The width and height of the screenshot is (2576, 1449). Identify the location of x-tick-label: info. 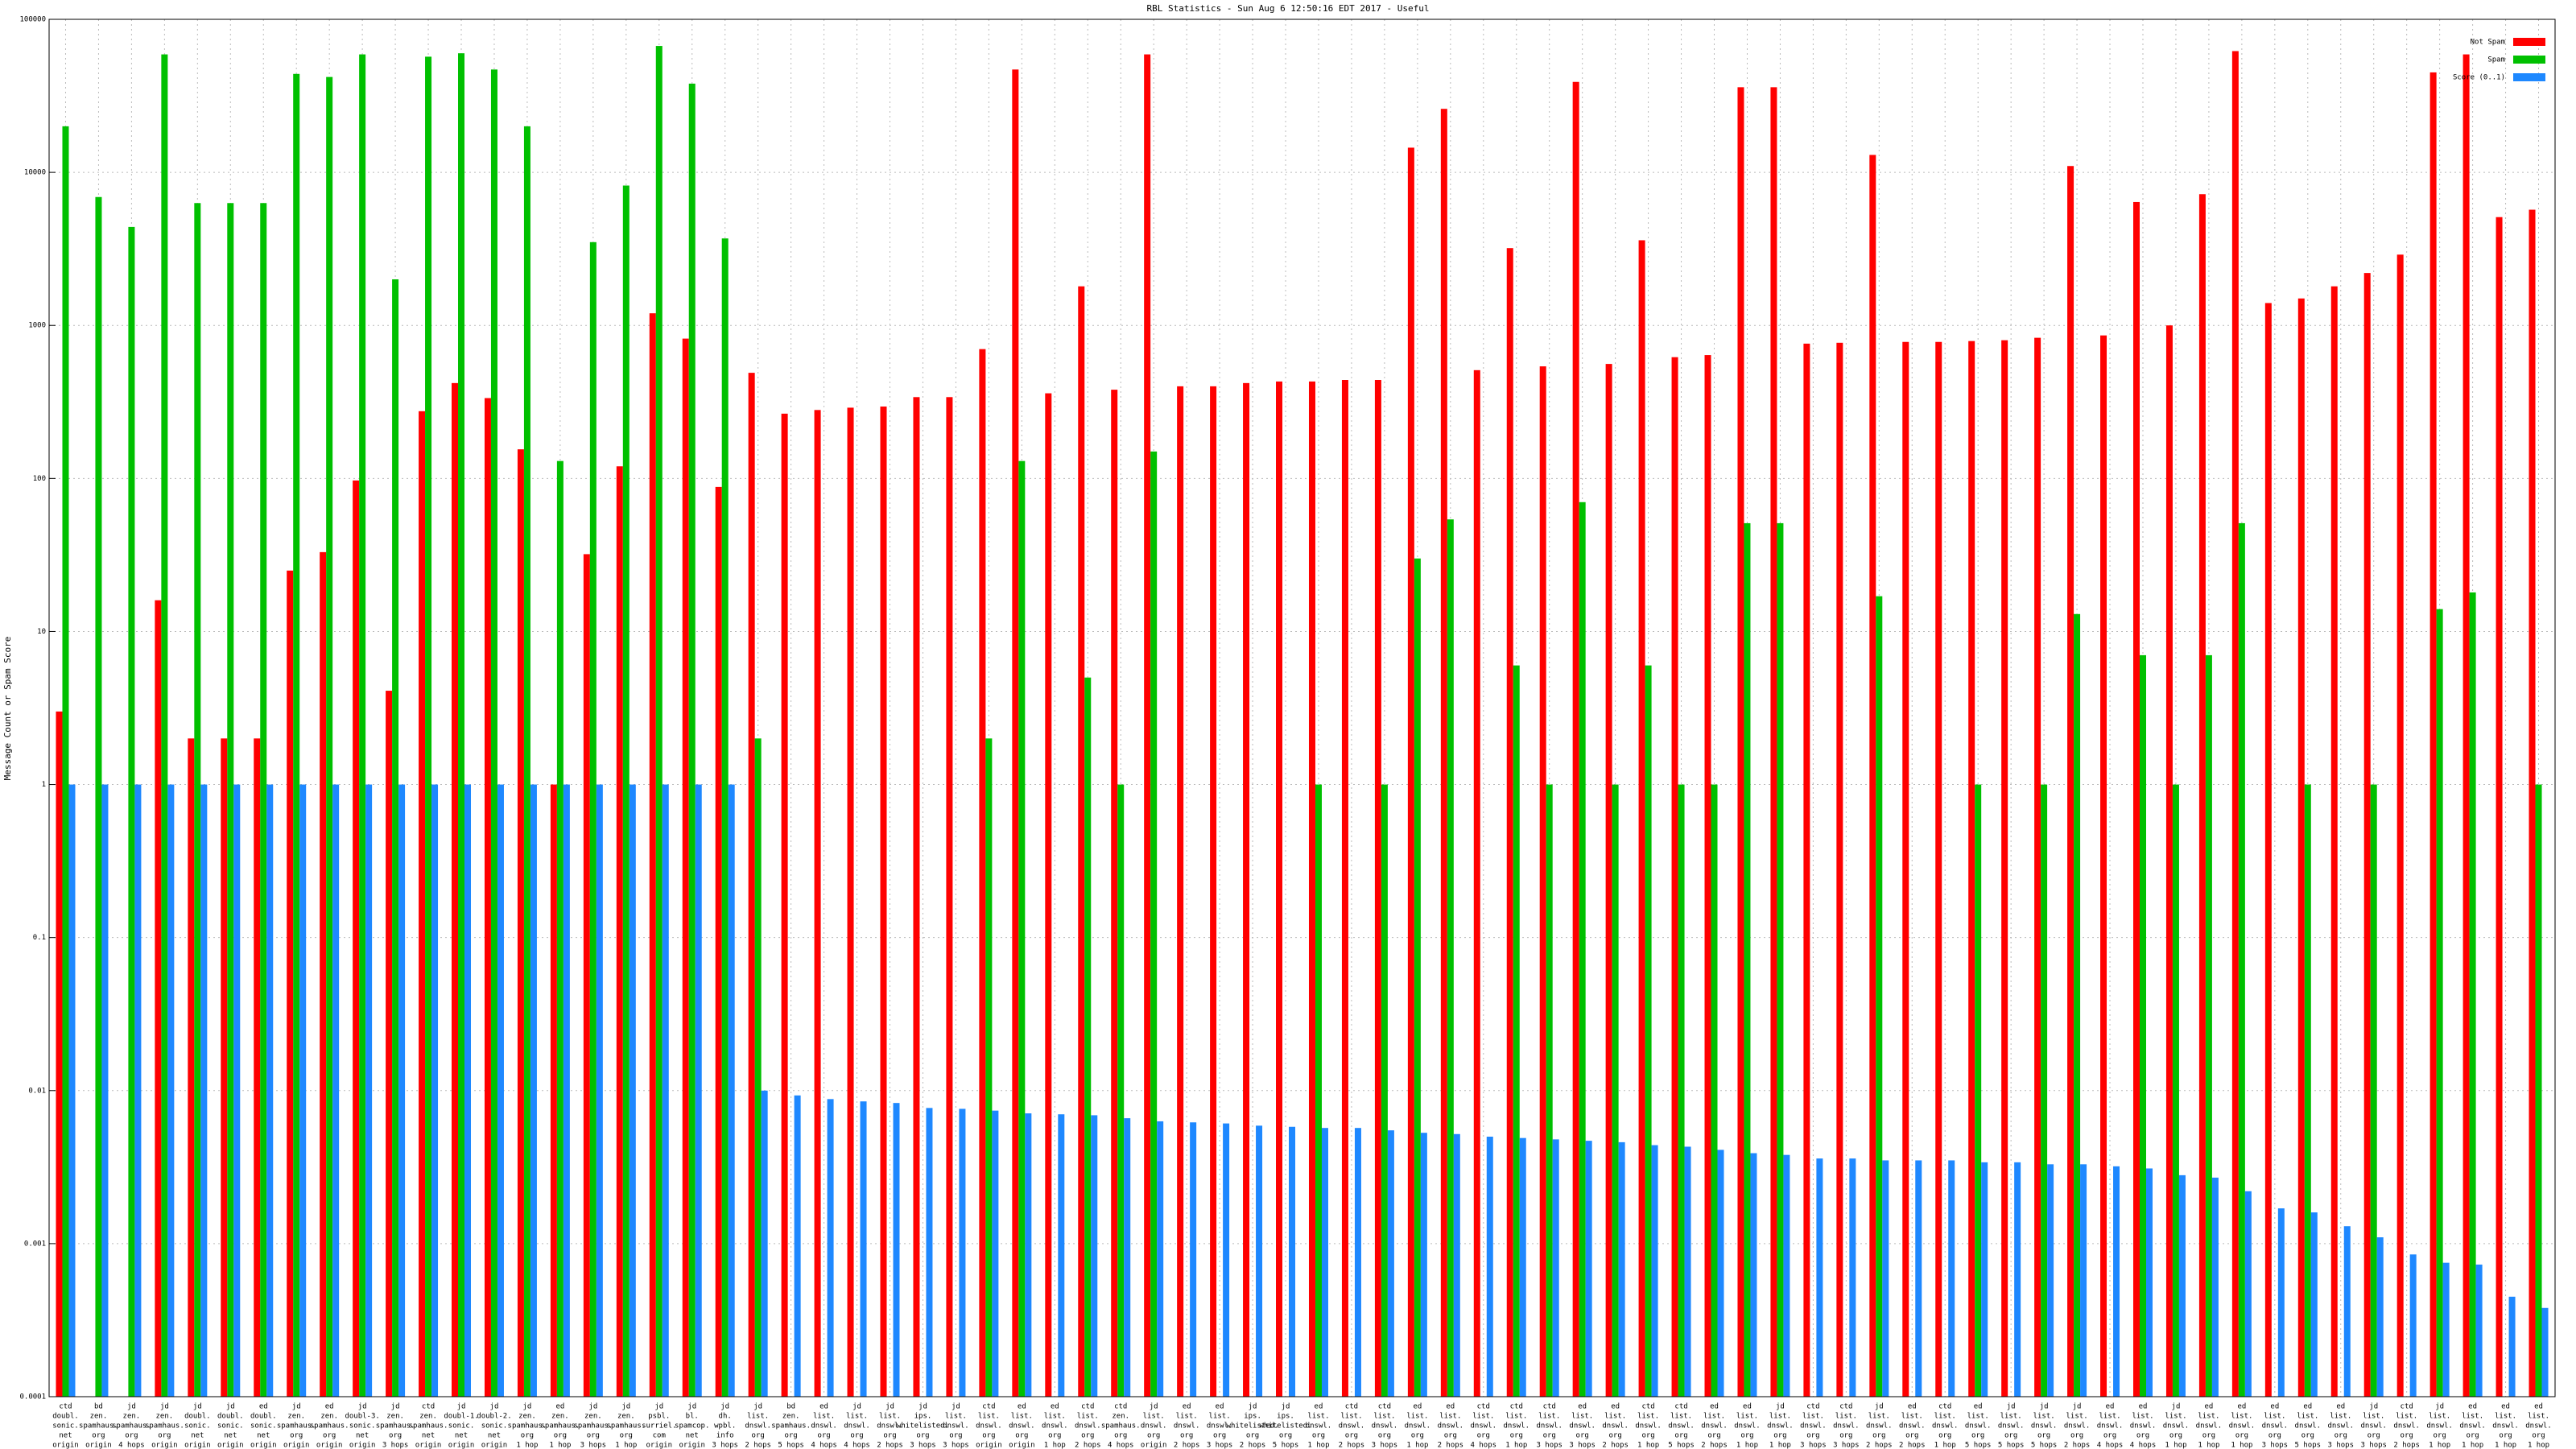
(725, 1436).